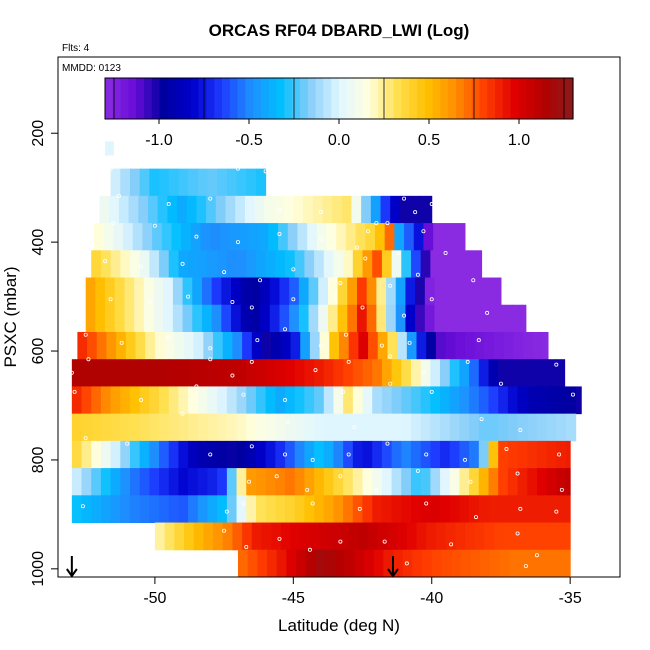 The image size is (650, 650). I want to click on y-tick-label: 600, so click(38, 351).